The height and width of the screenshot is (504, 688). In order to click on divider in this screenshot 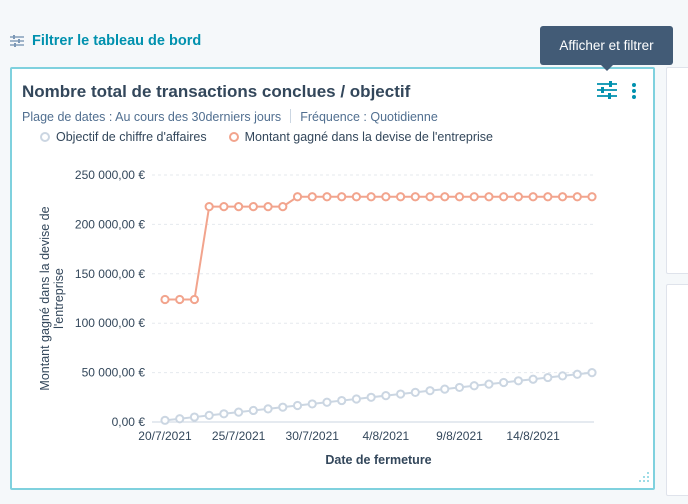, I will do `click(291, 116)`.